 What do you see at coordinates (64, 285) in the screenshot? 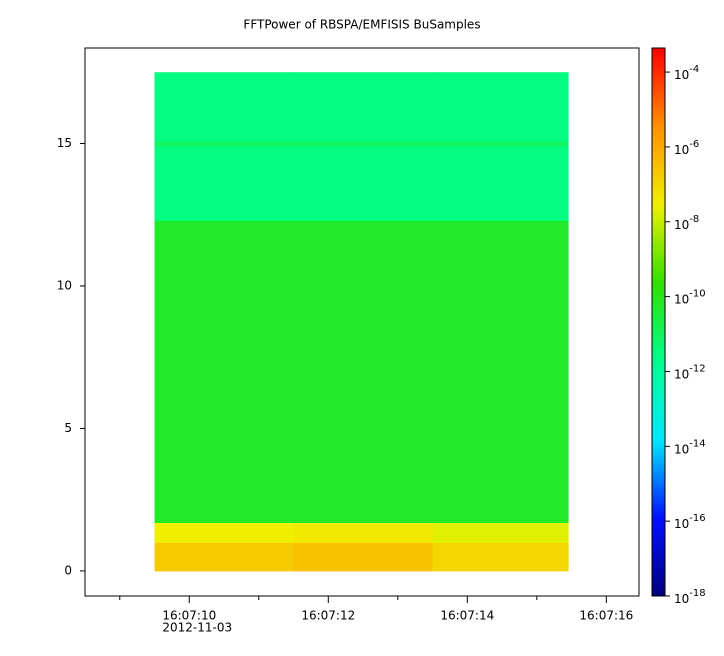
I see `y-tick-label: 10` at bounding box center [64, 285].